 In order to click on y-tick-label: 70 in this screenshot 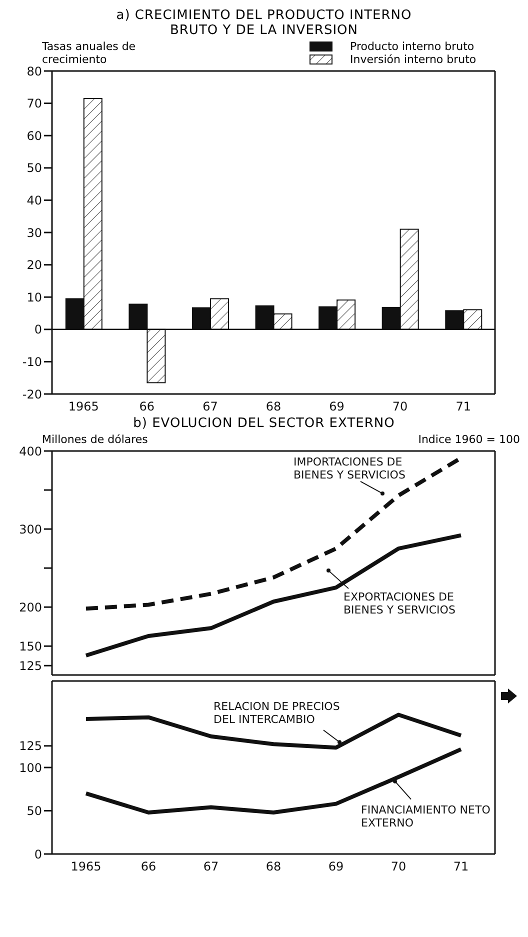, I will do `click(34, 103)`.